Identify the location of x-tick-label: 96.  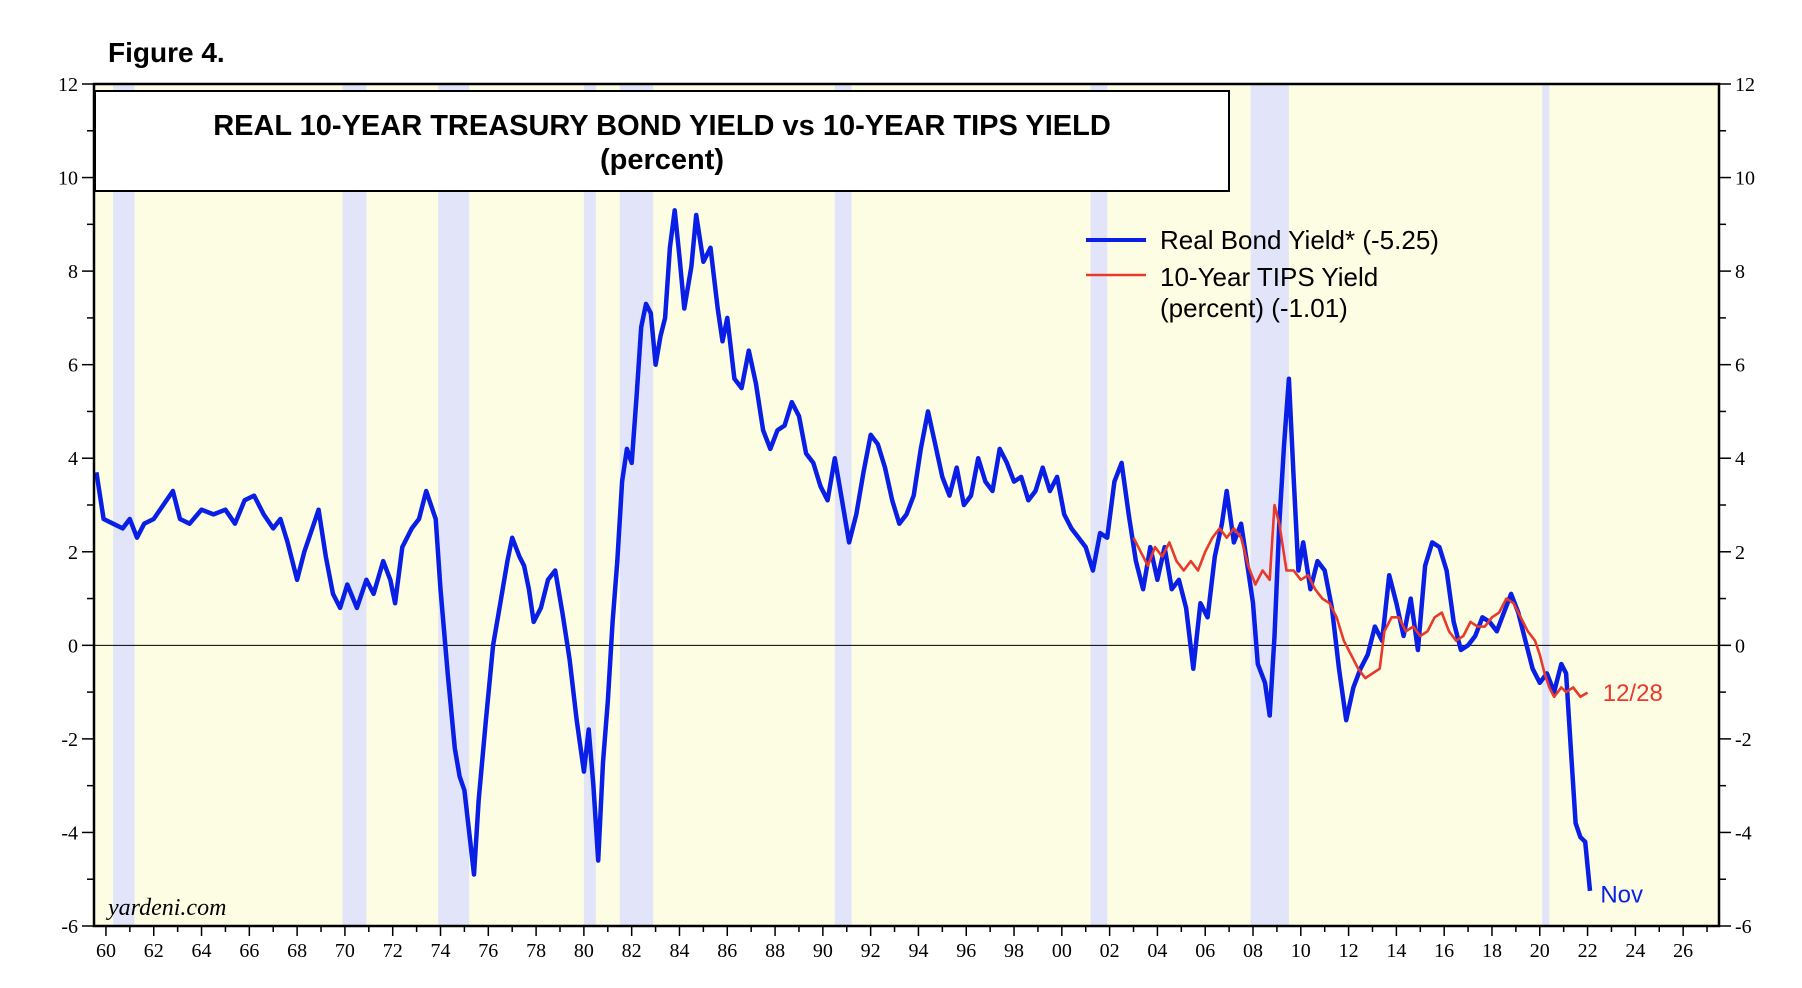
(966, 951).